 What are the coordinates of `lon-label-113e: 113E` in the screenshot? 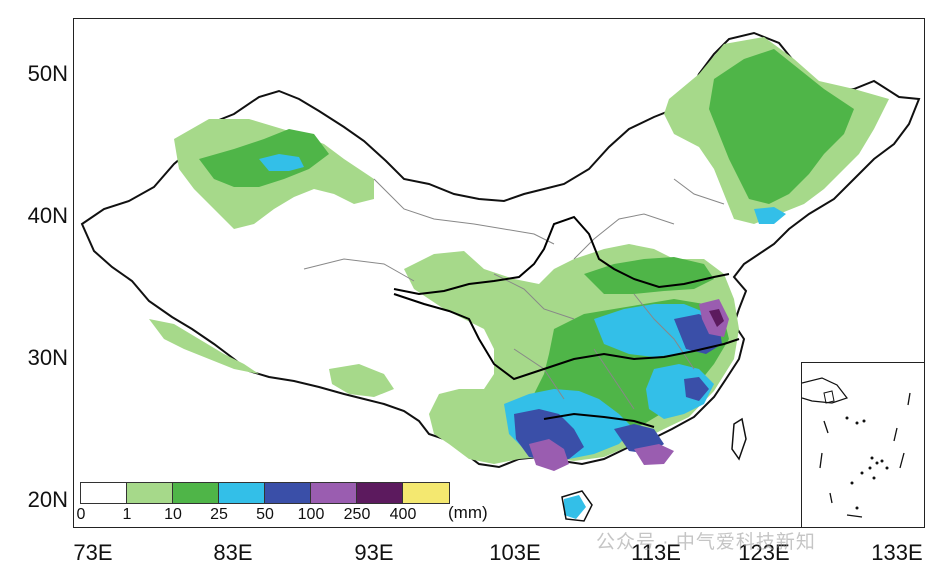 It's located at (656, 552).